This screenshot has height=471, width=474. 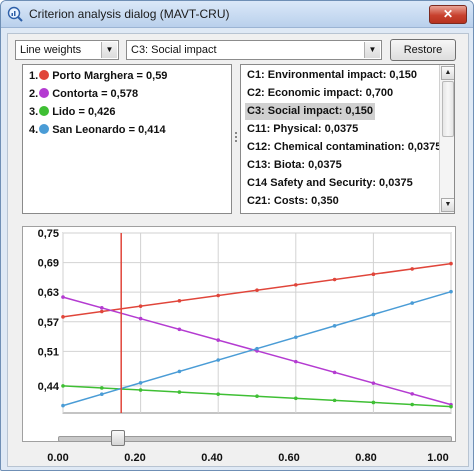 What do you see at coordinates (423, 50) in the screenshot?
I see `restore-button: Restore` at bounding box center [423, 50].